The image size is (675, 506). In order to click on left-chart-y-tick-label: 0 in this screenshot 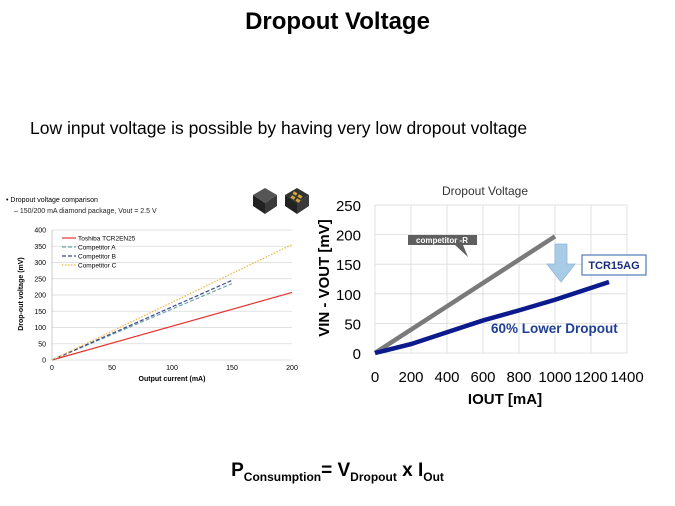, I will do `click(44, 361)`.